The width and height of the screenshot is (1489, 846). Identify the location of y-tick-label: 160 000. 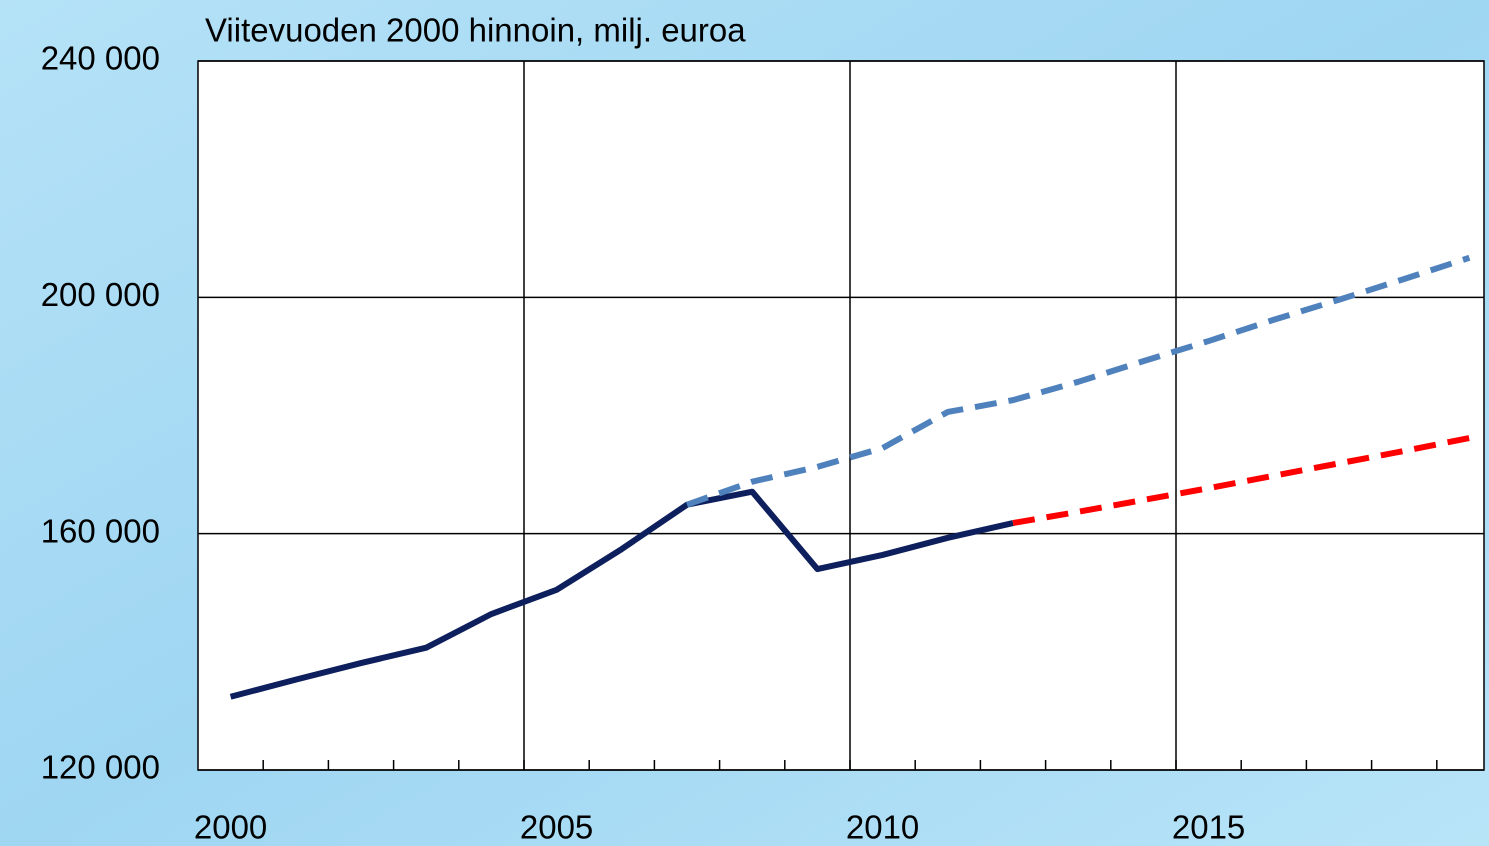
(100, 530).